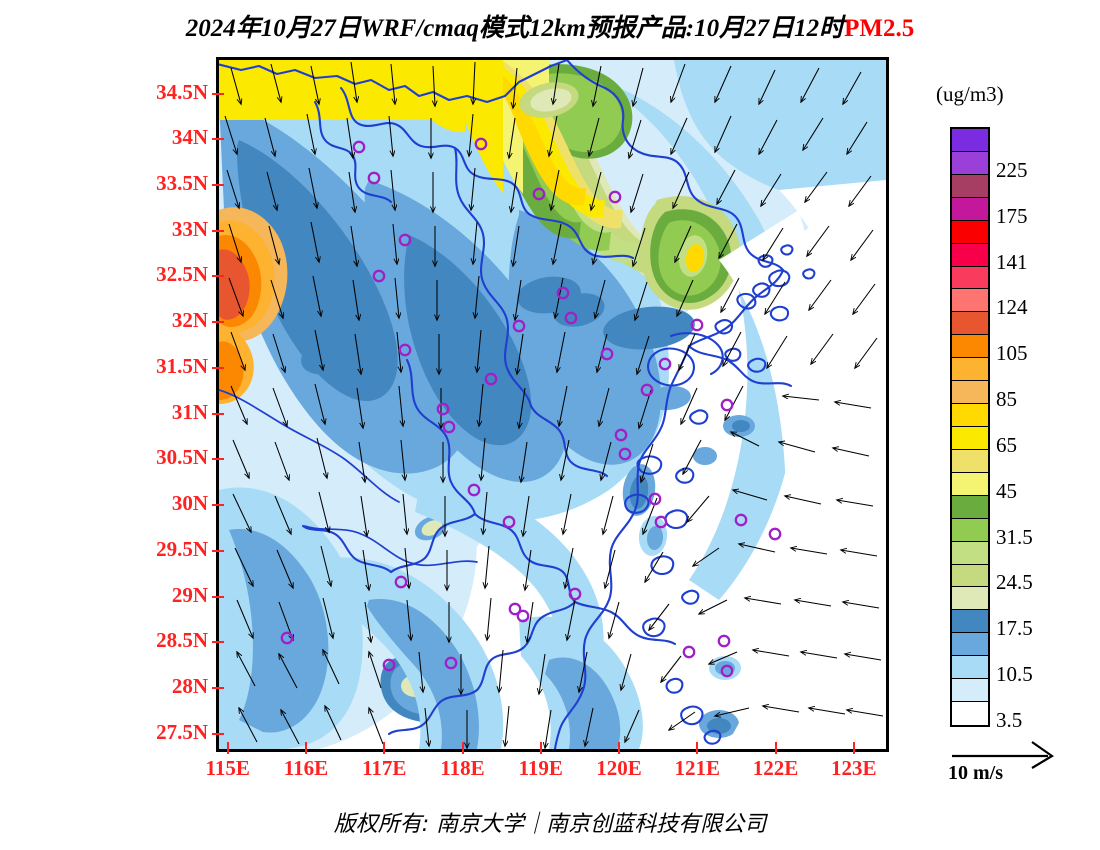  What do you see at coordinates (515, 28) in the screenshot?
I see `title-main: 2024年10月27日WRF/cmaq模式12km预报产品:10月27日12时` at bounding box center [515, 28].